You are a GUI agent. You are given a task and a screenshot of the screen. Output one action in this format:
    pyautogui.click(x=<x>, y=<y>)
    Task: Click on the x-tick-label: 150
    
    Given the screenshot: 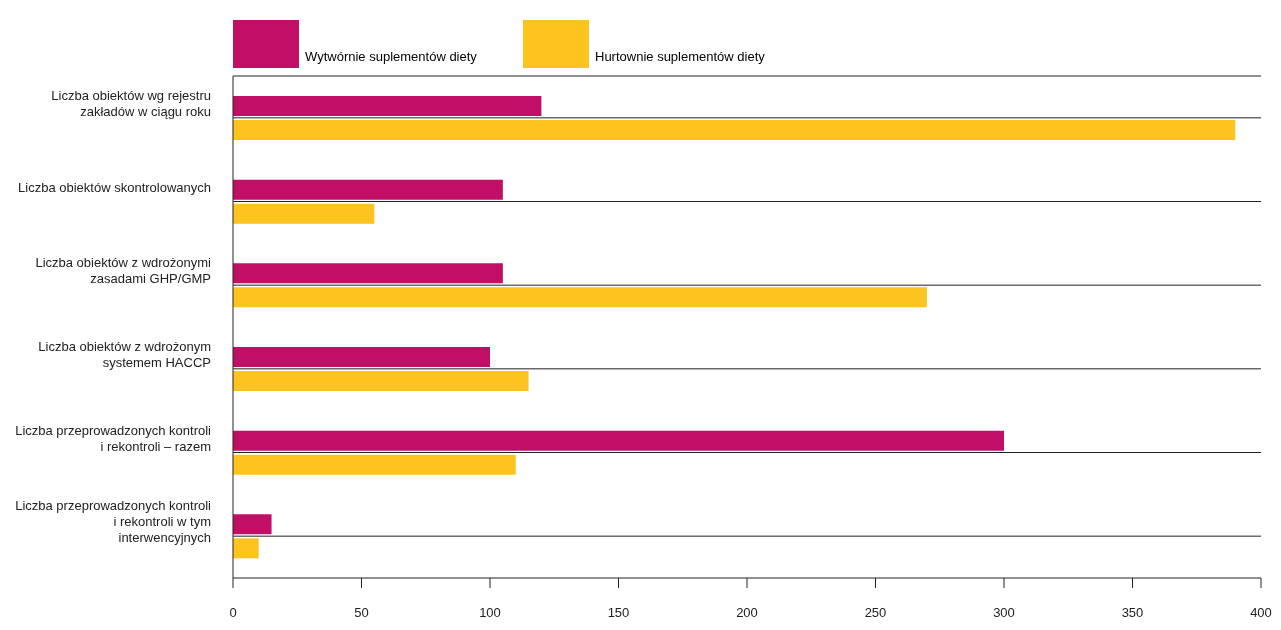 What is the action you would take?
    pyautogui.click(x=618, y=613)
    